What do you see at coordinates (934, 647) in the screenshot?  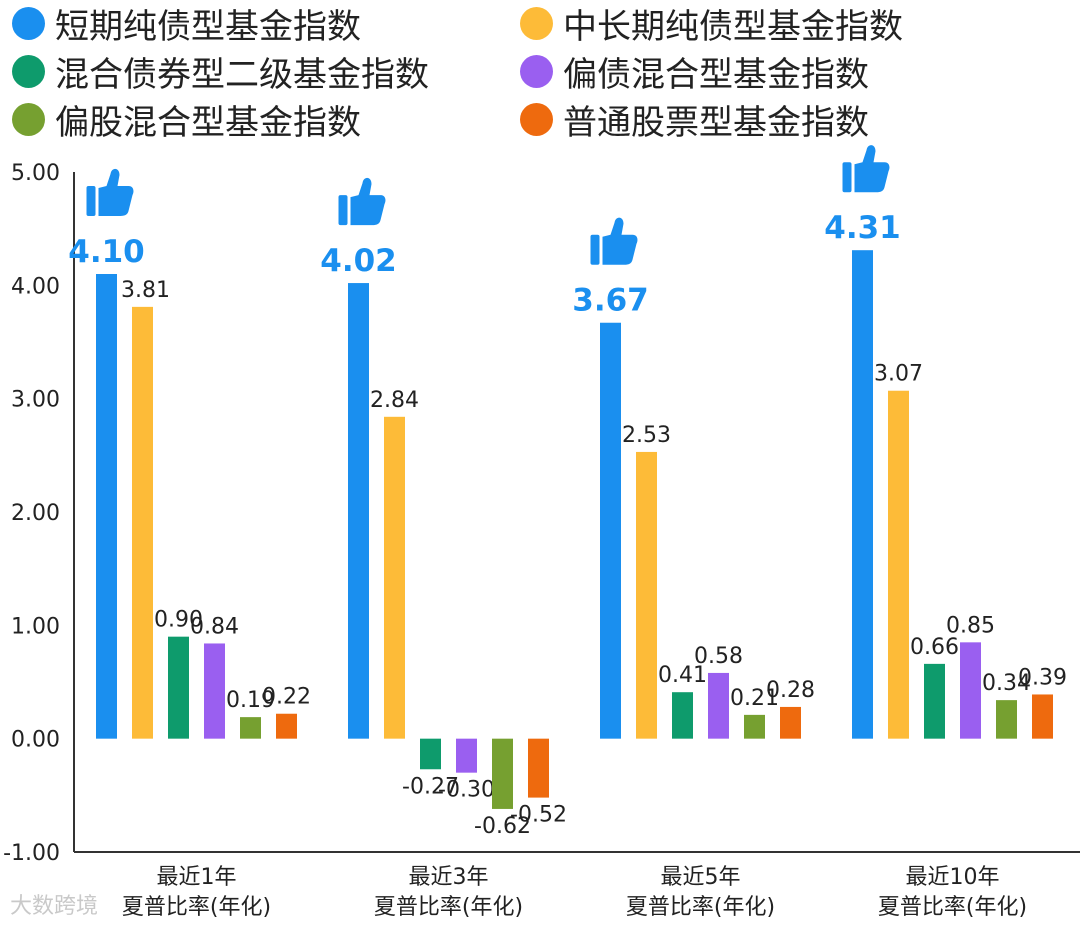 I see `value-label: 0.66` at bounding box center [934, 647].